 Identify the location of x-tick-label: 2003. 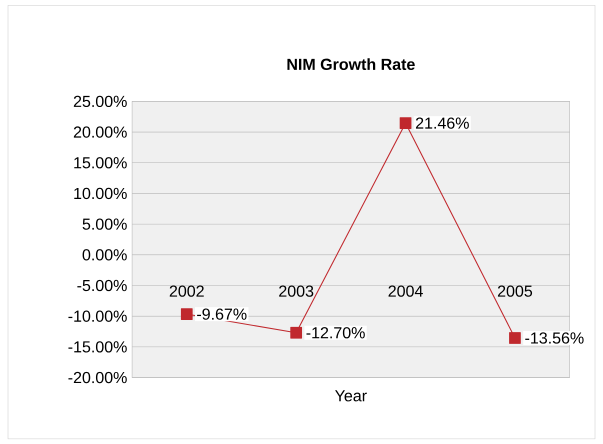
(296, 291).